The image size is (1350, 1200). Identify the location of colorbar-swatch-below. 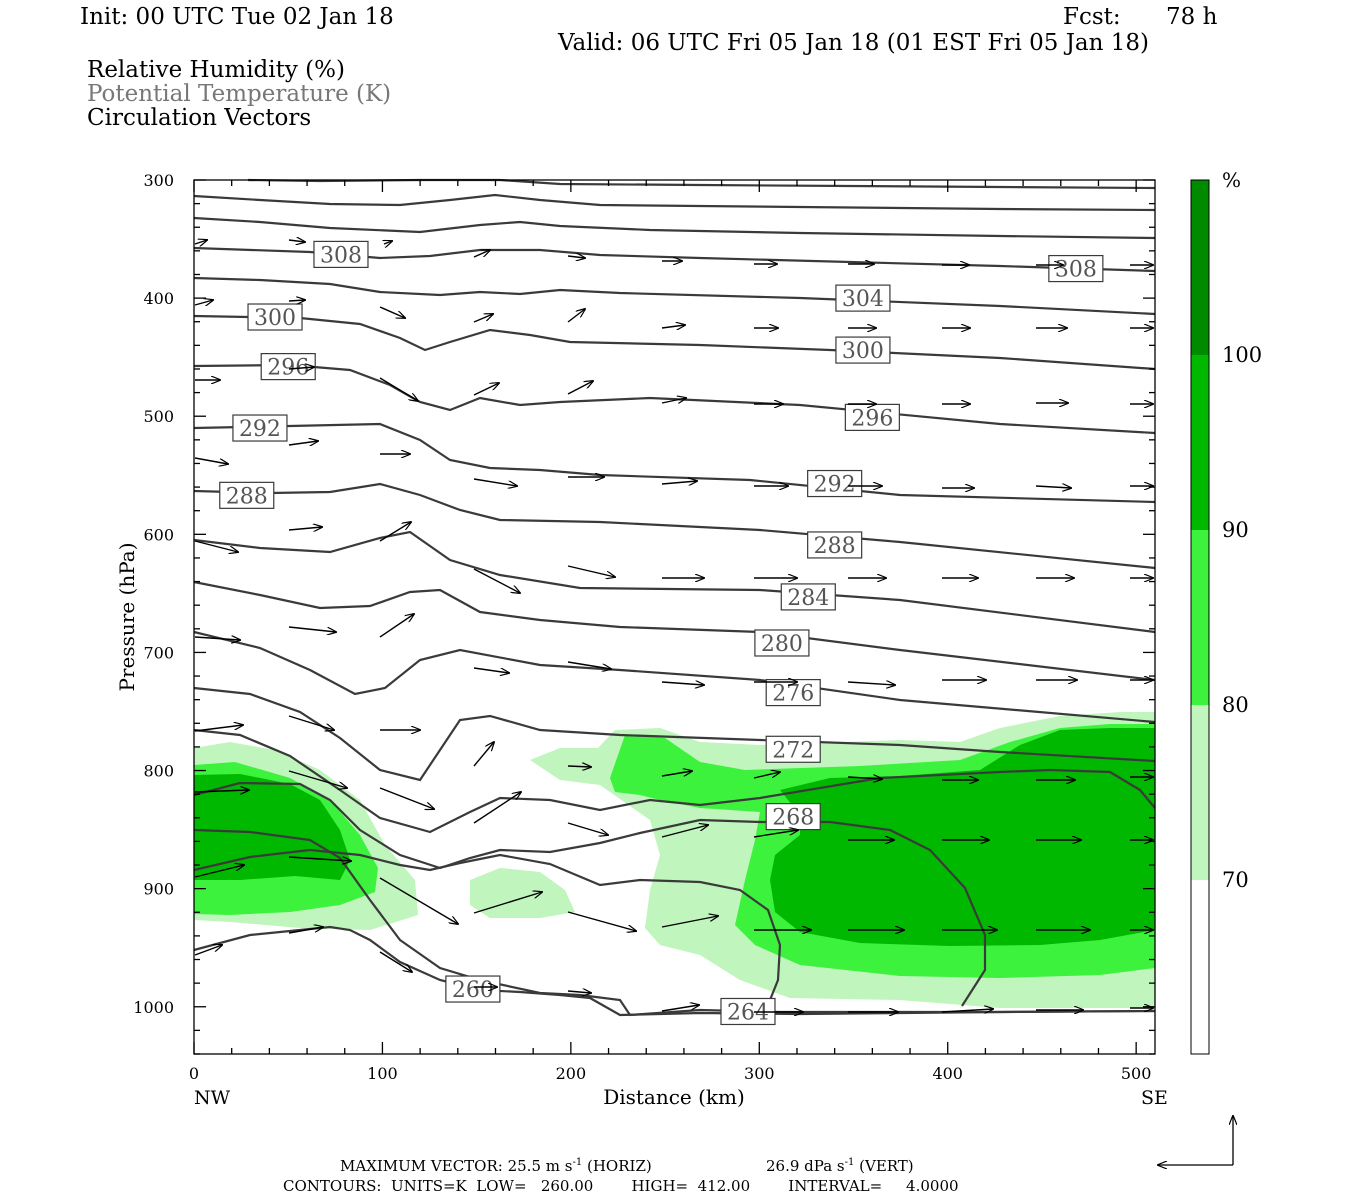
(1200, 967).